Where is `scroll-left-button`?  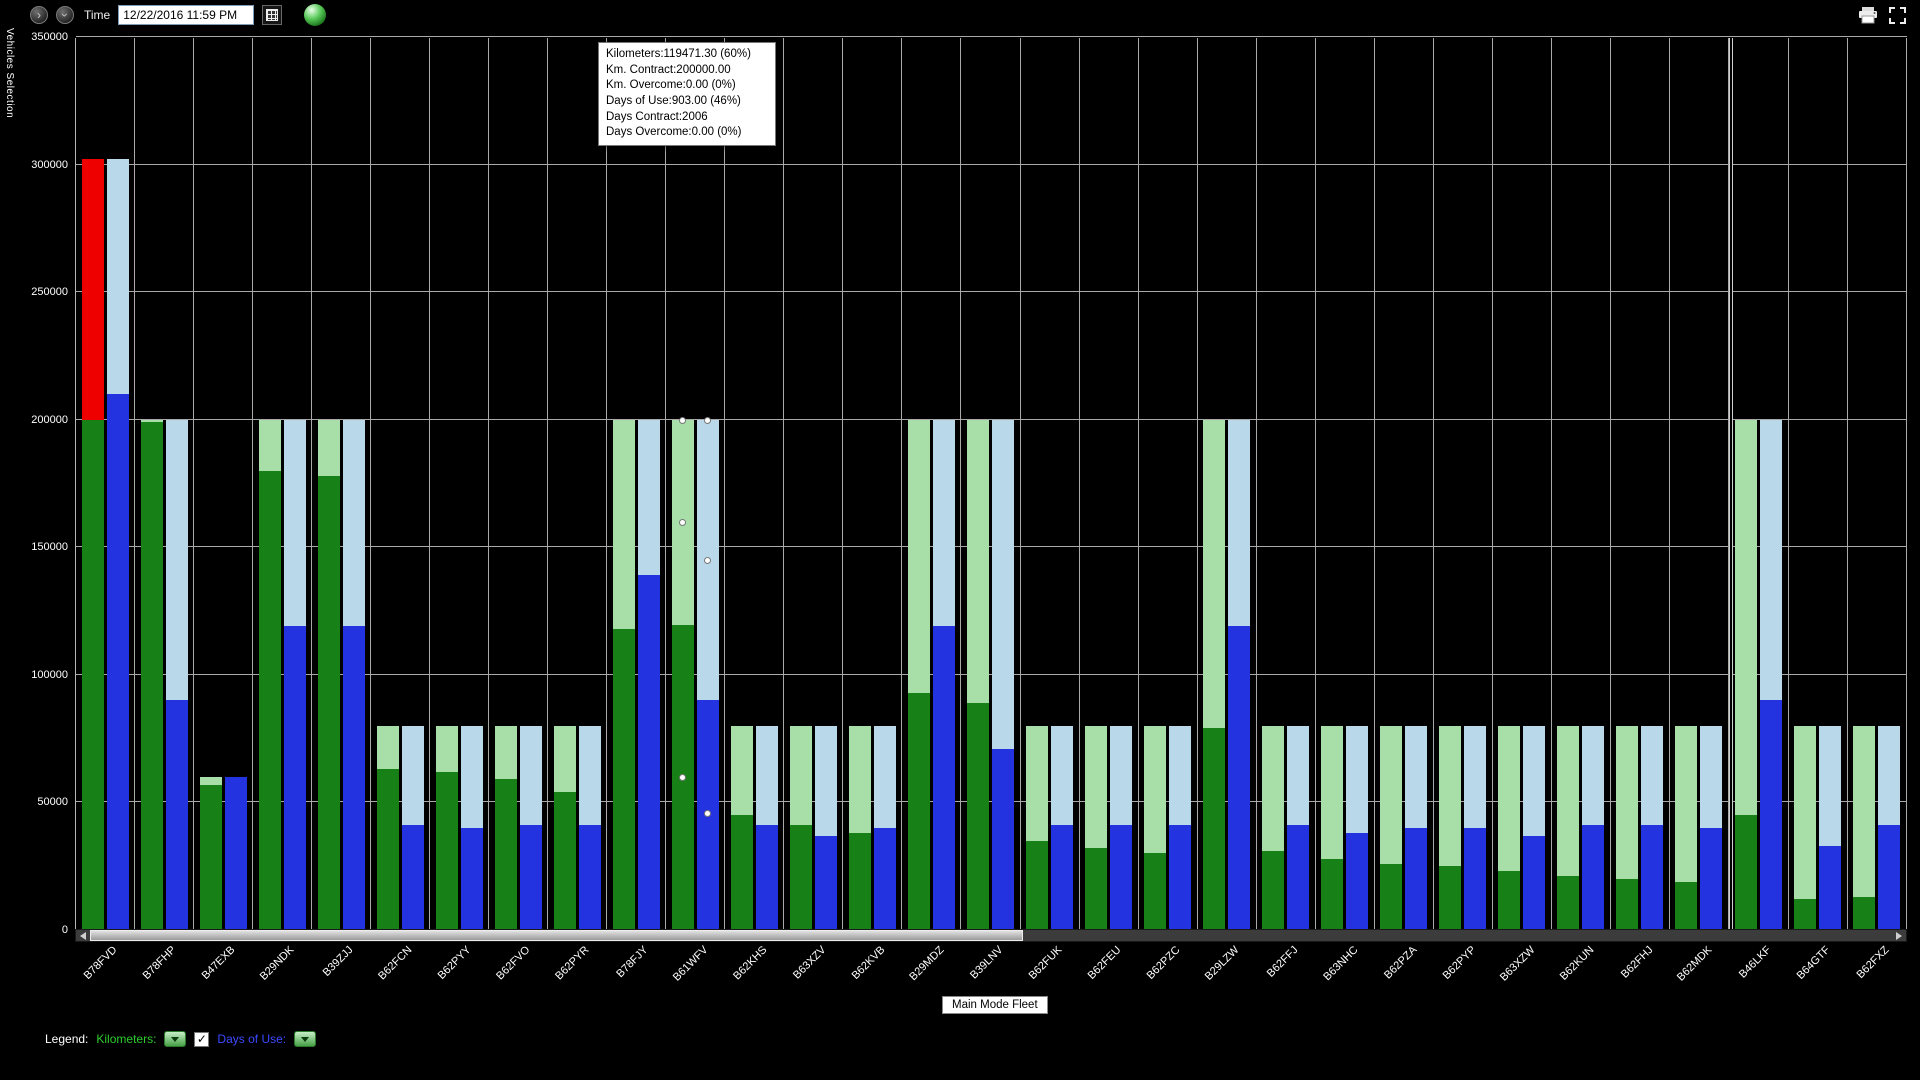 scroll-left-button is located at coordinates (83, 935).